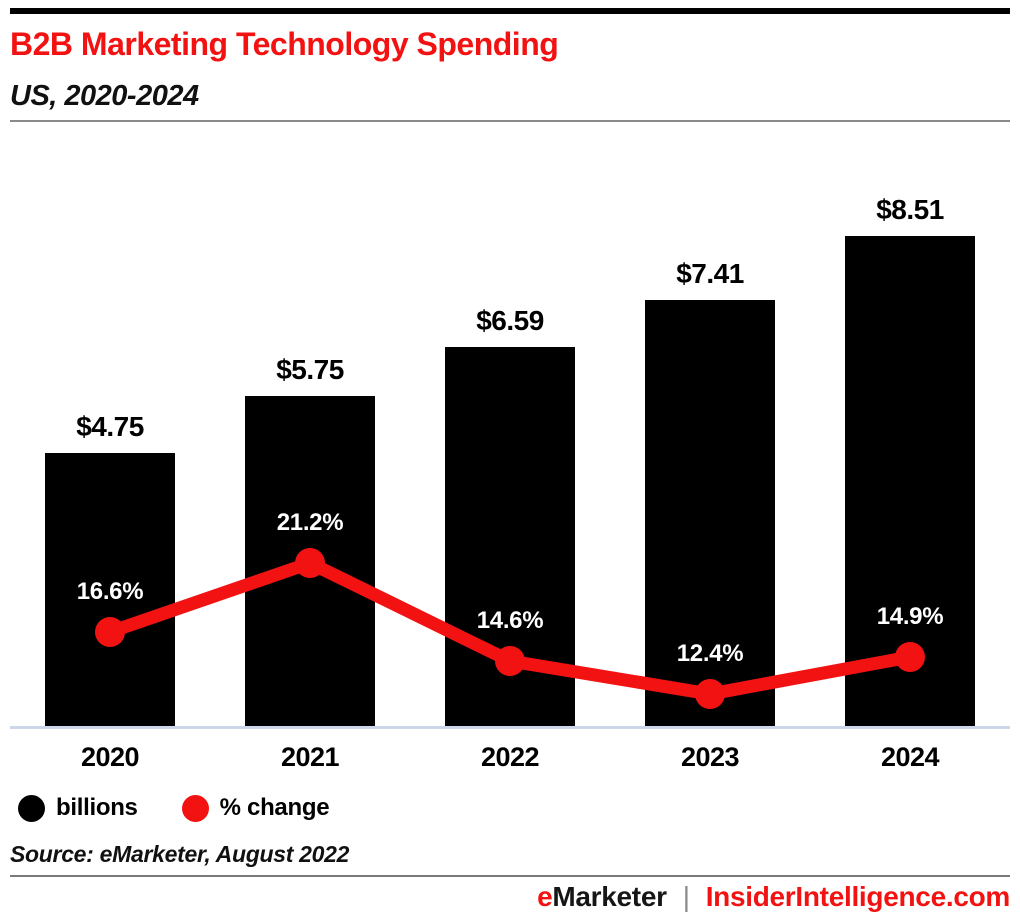  I want to click on percent-label-2021: 21.2%, so click(310, 522).